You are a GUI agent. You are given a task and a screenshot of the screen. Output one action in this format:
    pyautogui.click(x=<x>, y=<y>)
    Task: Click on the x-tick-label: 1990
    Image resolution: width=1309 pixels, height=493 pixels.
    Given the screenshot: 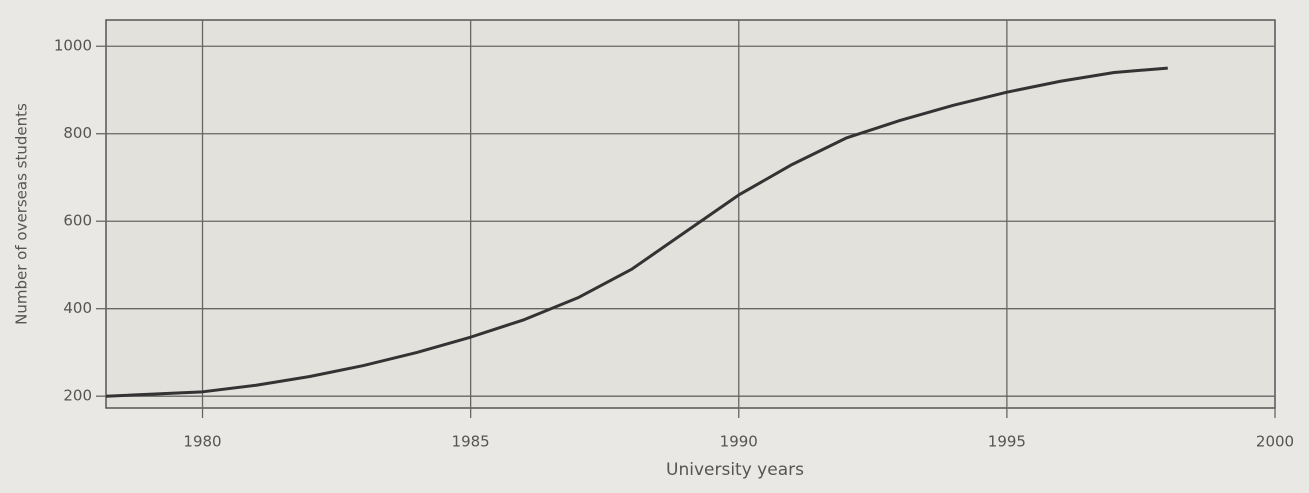 What is the action you would take?
    pyautogui.click(x=739, y=442)
    